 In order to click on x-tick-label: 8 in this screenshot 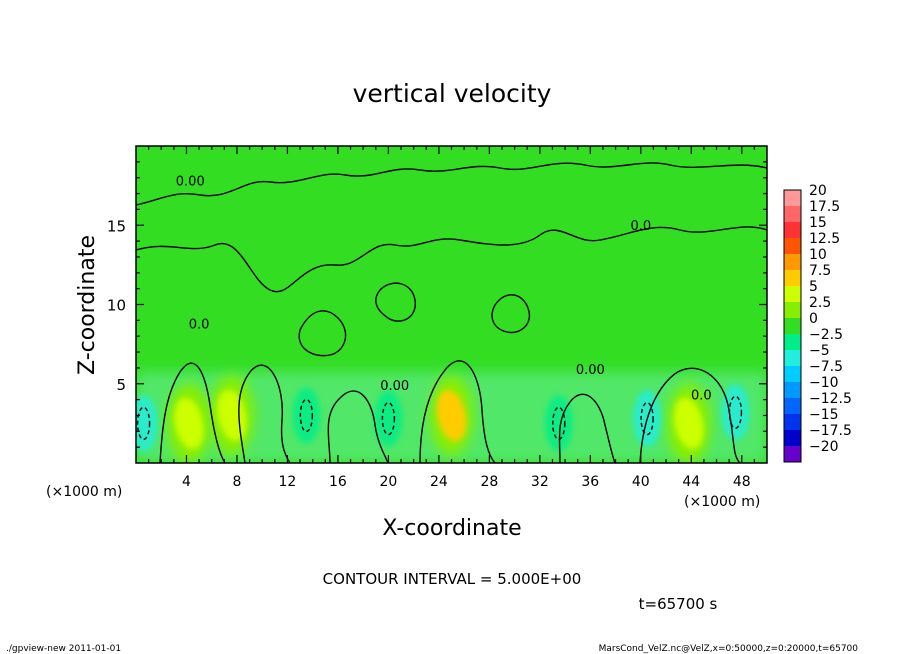, I will do `click(236, 482)`.